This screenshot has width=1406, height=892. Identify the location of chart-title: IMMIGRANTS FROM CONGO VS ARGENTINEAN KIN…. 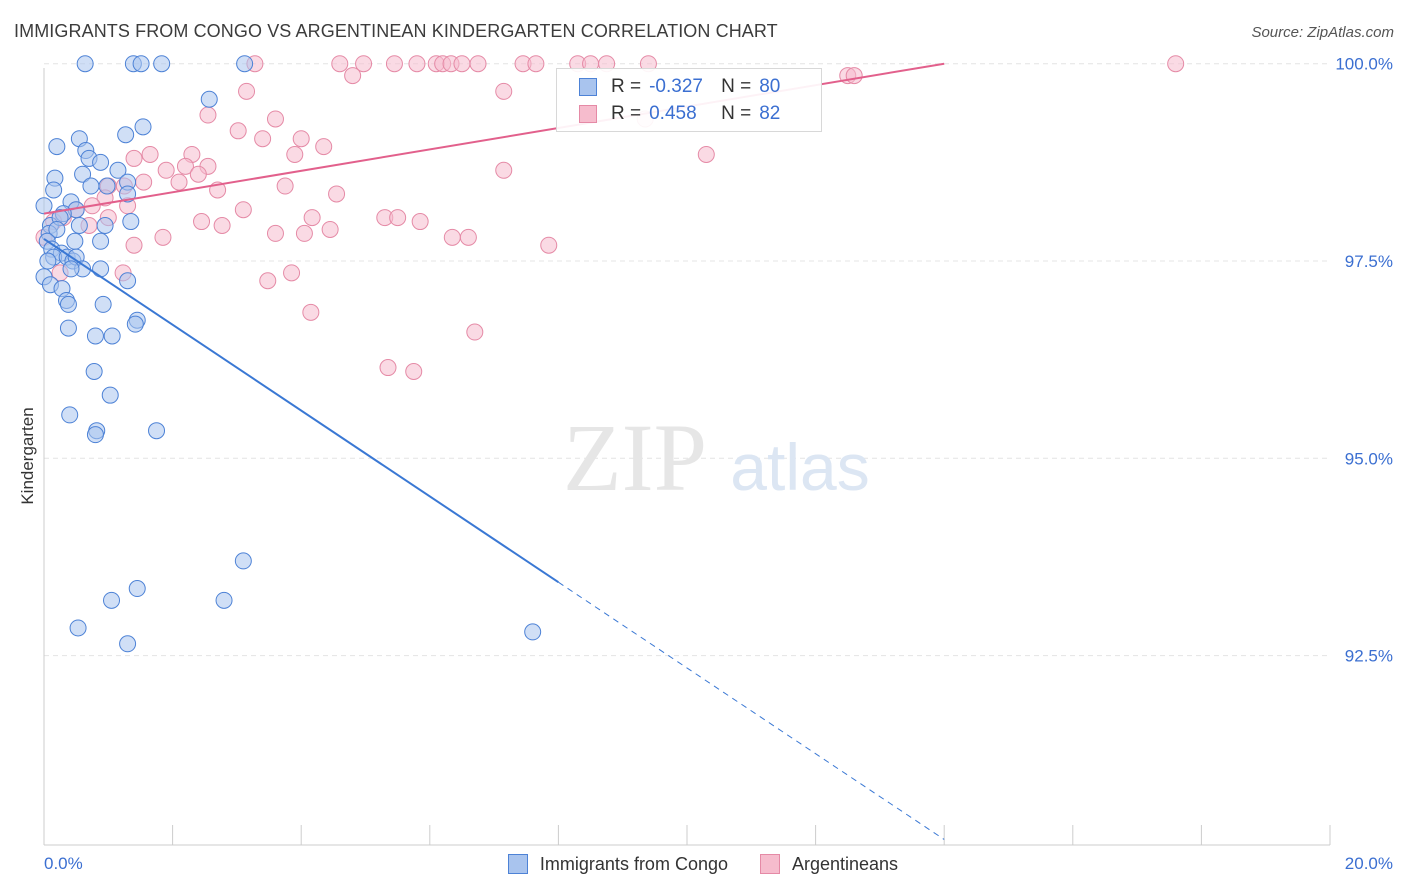
(396, 31).